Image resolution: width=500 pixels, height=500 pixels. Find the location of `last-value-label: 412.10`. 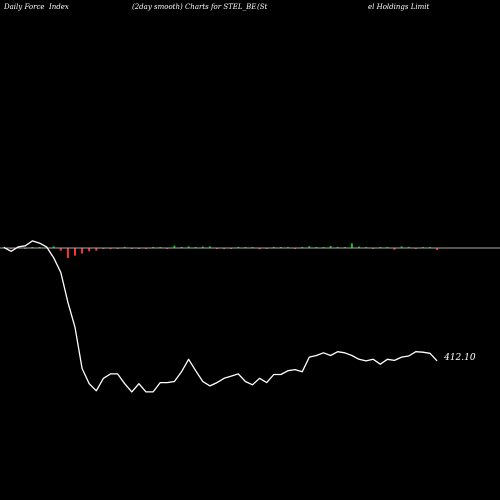

last-value-label: 412.10 is located at coordinates (459, 358).